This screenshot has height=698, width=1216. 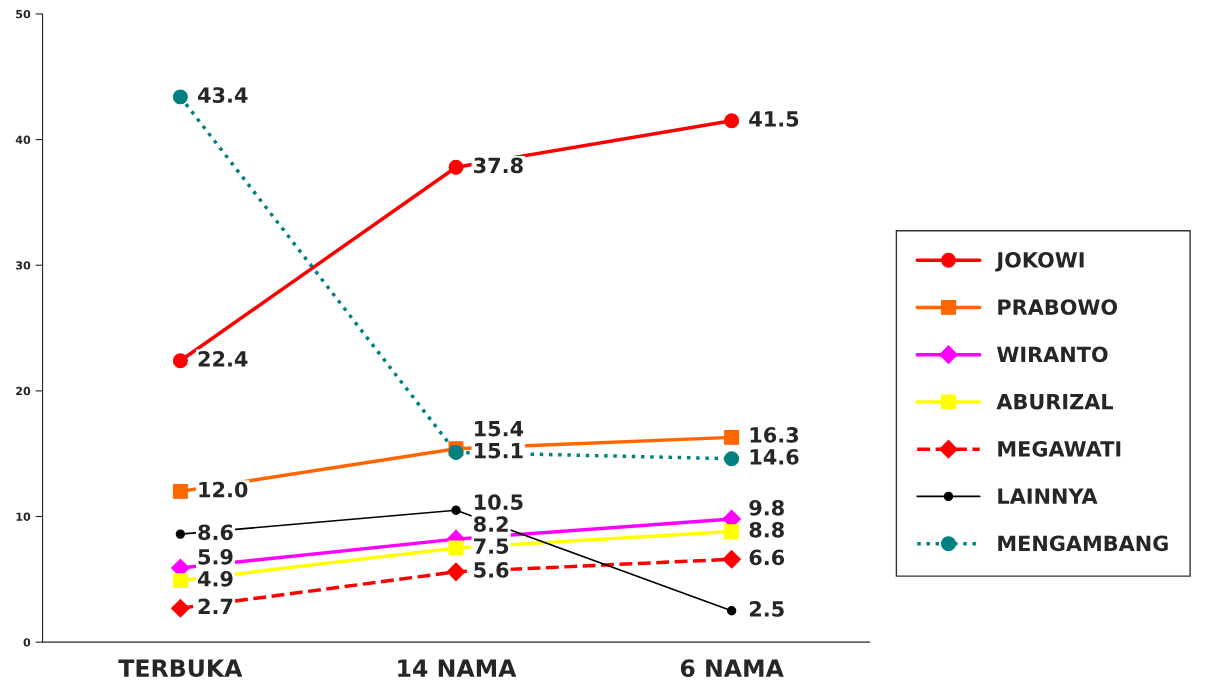 I want to click on legend-label: LAINNYA, so click(x=1048, y=496).